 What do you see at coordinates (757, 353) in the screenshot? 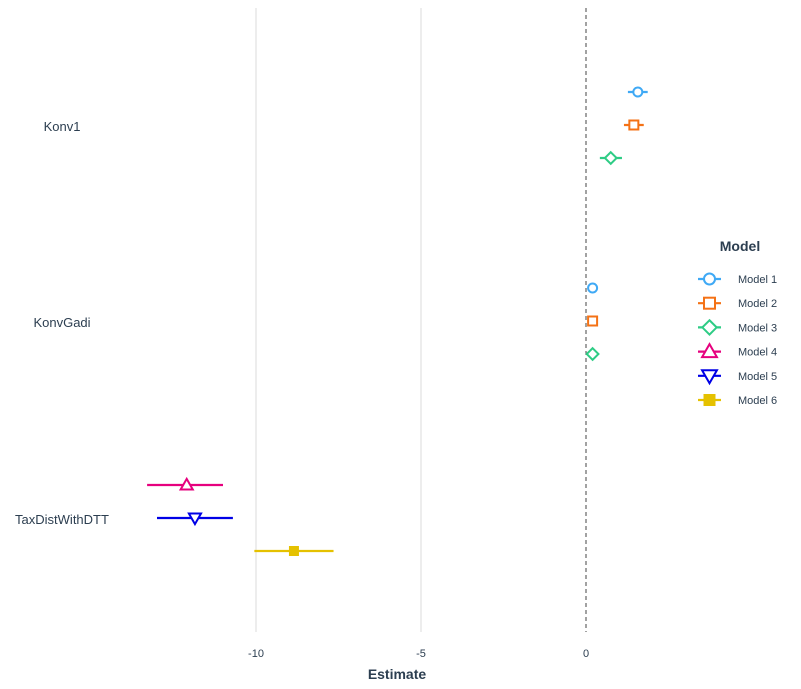
I see `legend-label: Model 4` at bounding box center [757, 353].